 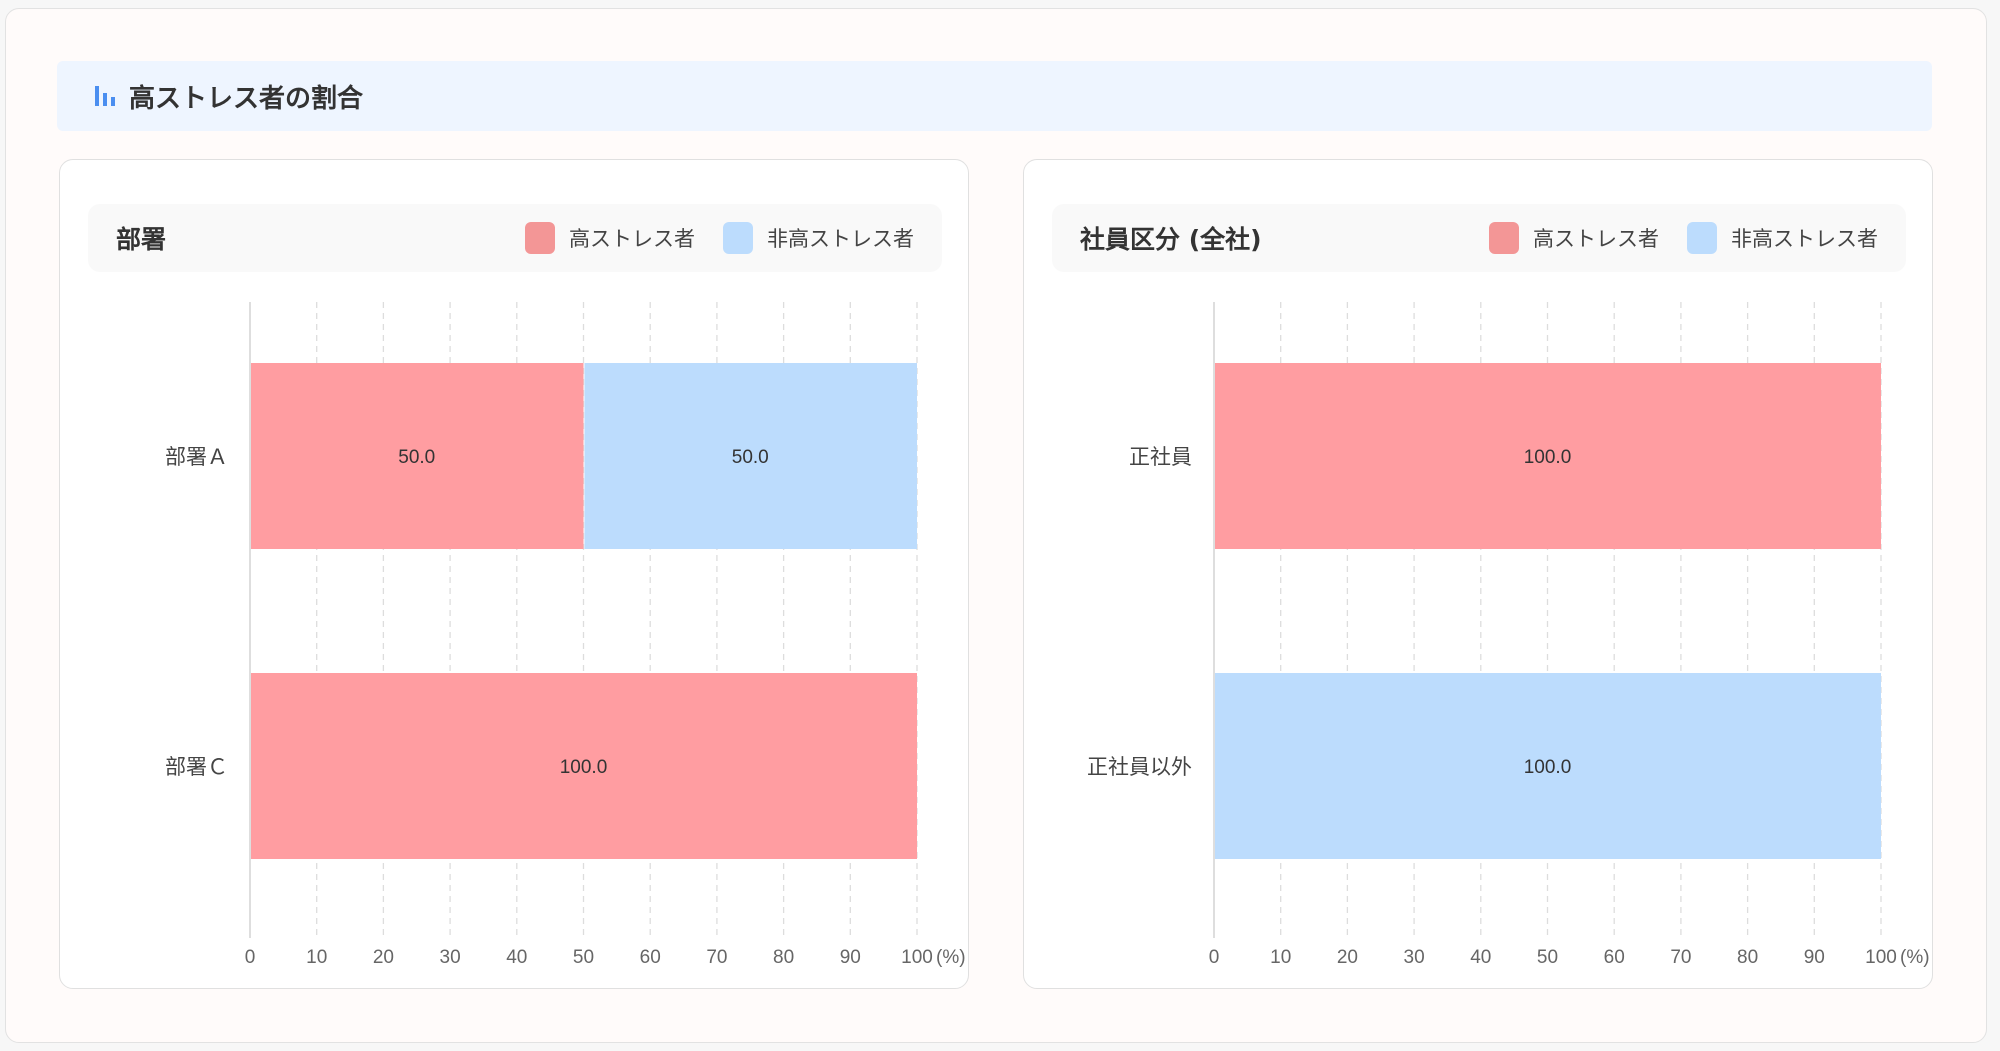 I want to click on bar-chart-icon, so click(x=105, y=96).